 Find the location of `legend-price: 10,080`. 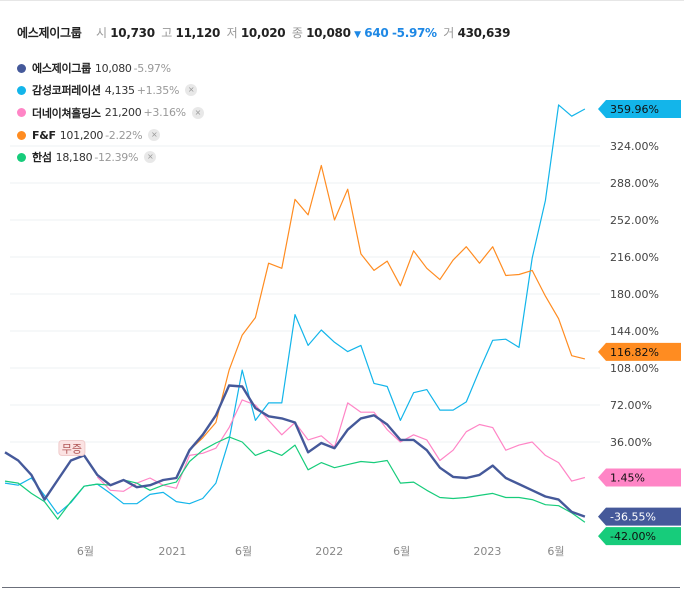

legend-price: 10,080 is located at coordinates (113, 68).